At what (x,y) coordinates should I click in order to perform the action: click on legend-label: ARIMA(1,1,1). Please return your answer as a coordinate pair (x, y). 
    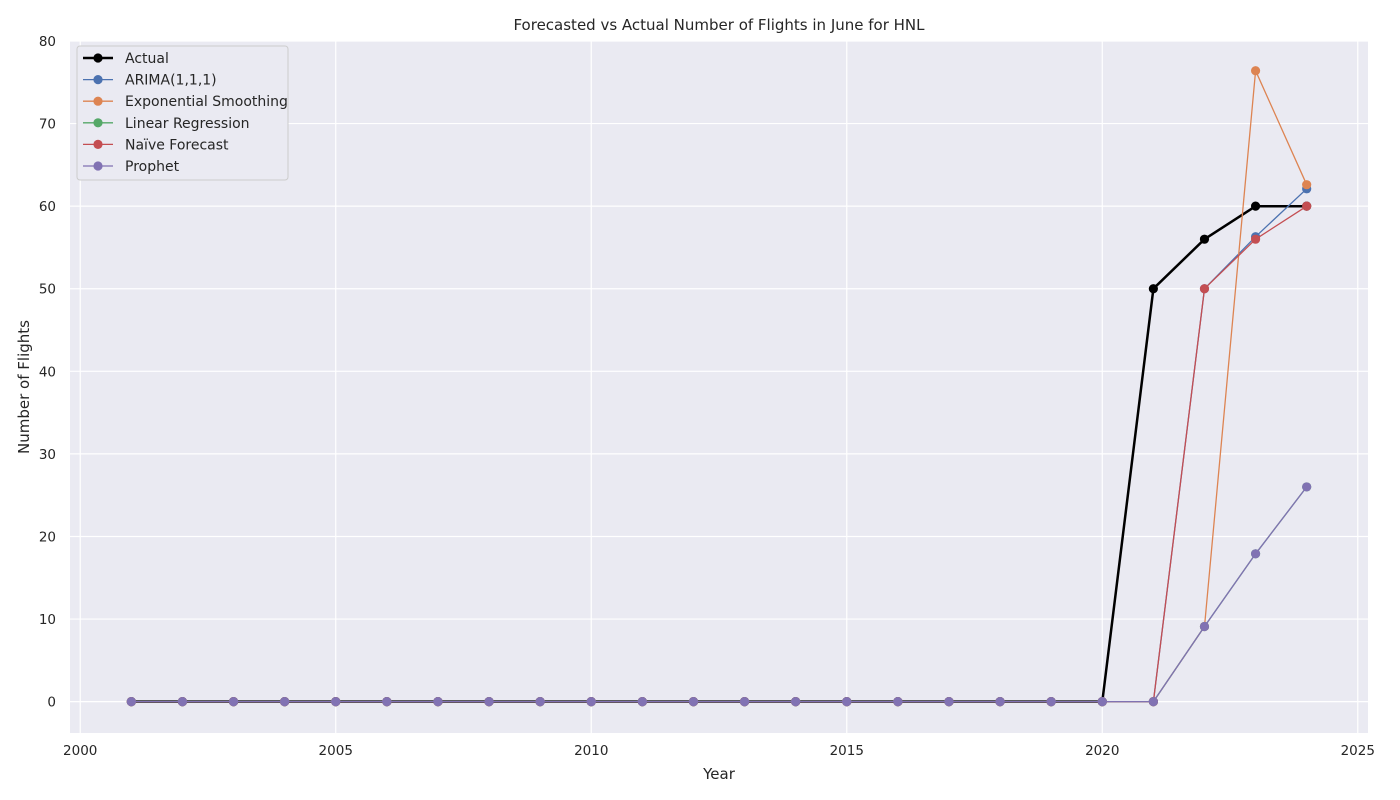
    Looking at the image, I should click on (171, 81).